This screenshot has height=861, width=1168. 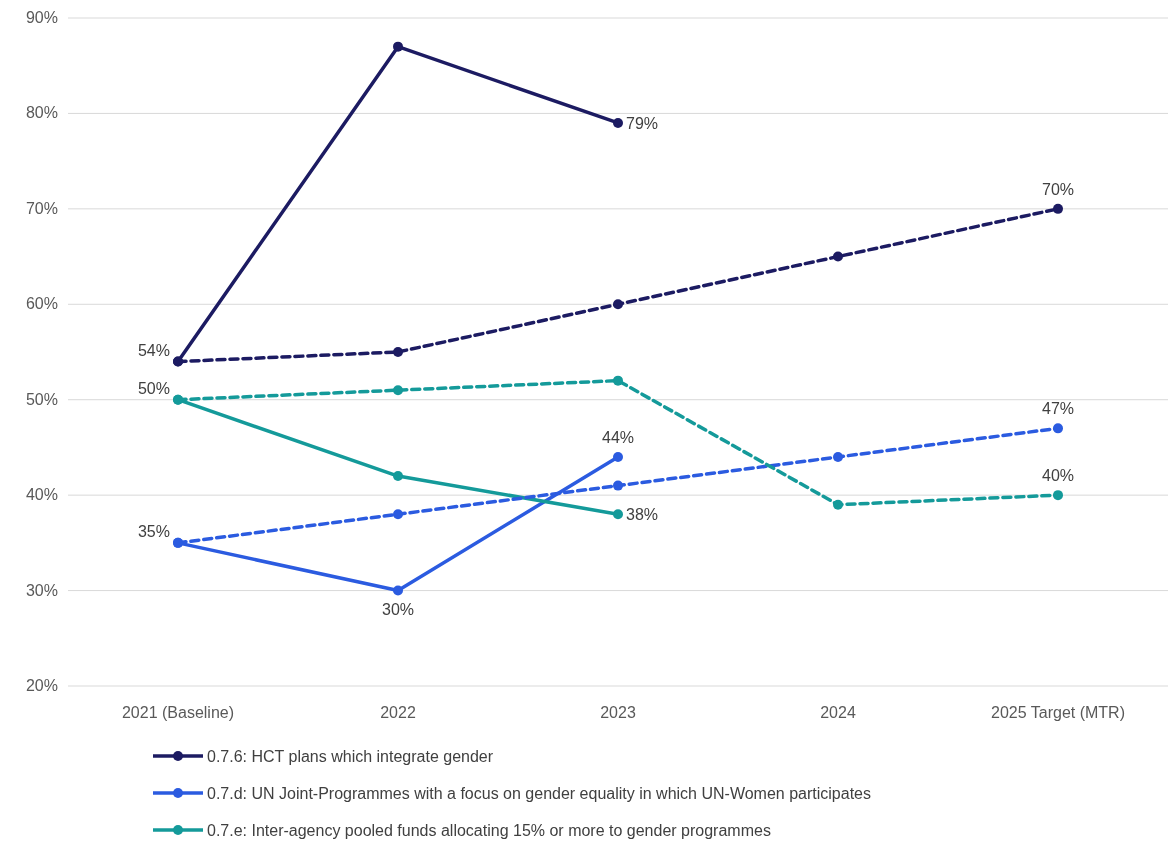 I want to click on y-tick-label: 70%, so click(x=41, y=208).